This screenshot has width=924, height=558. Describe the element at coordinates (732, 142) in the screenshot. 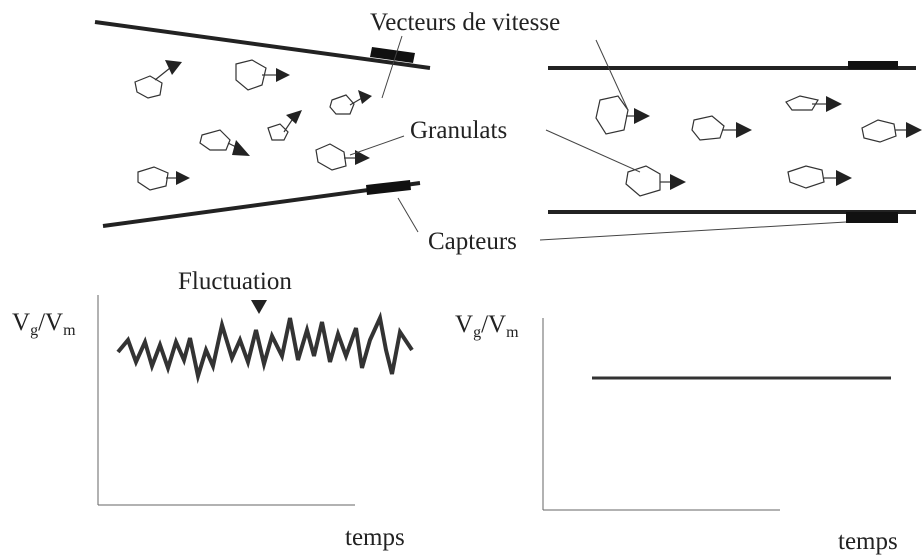

I see `straight-pipe` at that location.